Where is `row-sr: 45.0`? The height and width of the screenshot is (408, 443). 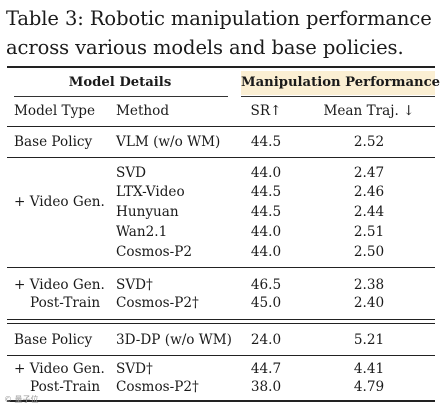
row-sr: 45.0 is located at coordinates (266, 303).